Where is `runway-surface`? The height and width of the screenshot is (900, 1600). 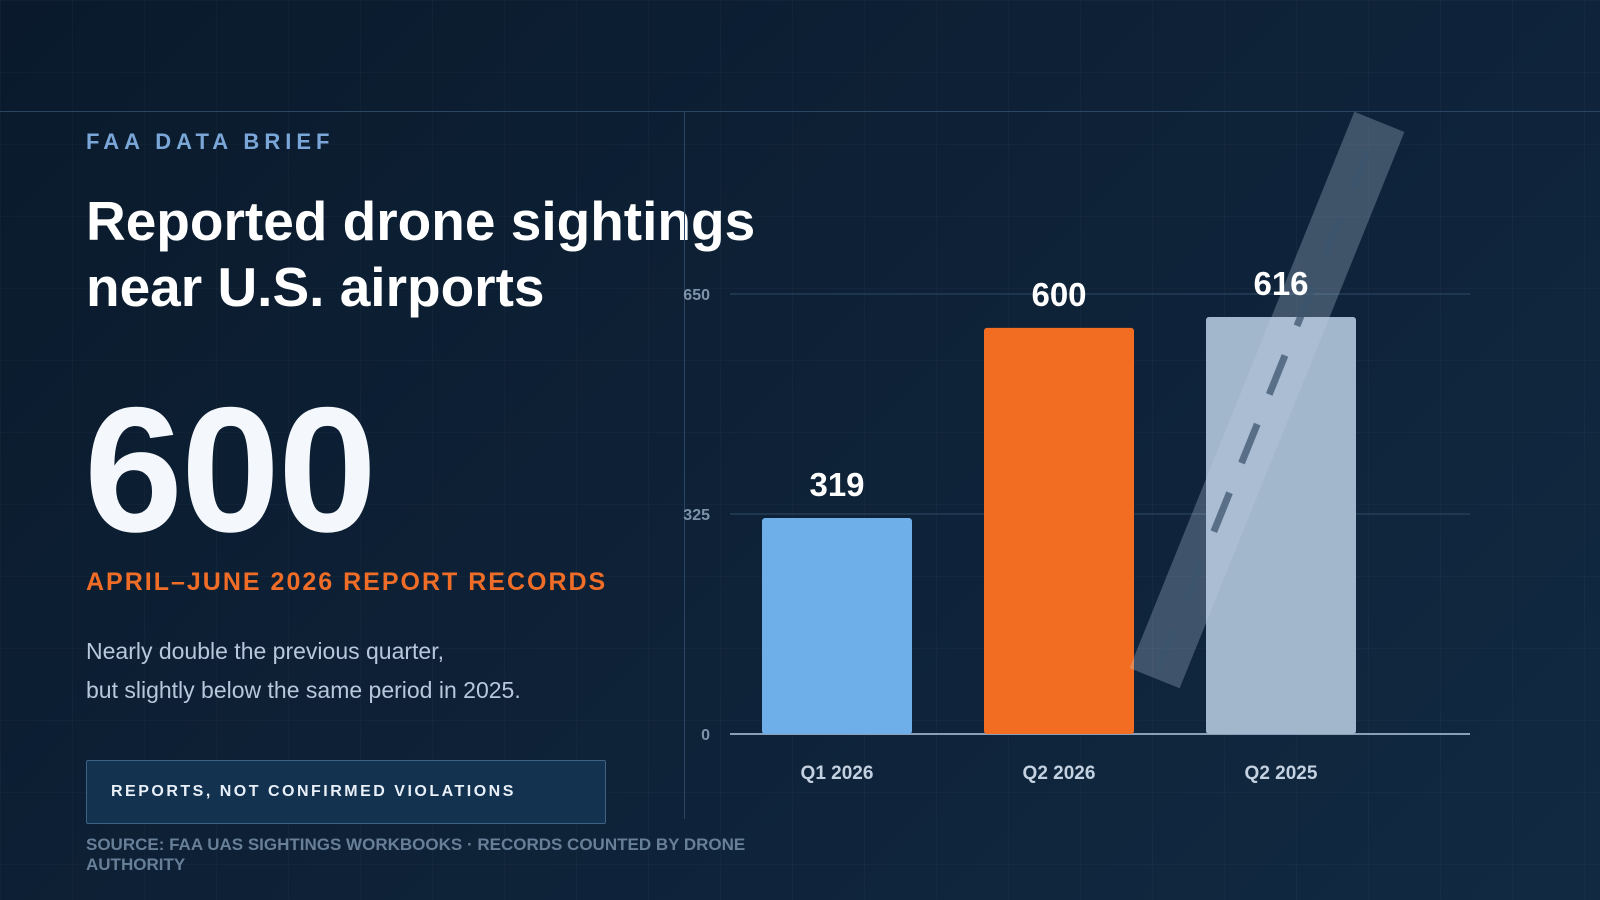
runway-surface is located at coordinates (1267, 400).